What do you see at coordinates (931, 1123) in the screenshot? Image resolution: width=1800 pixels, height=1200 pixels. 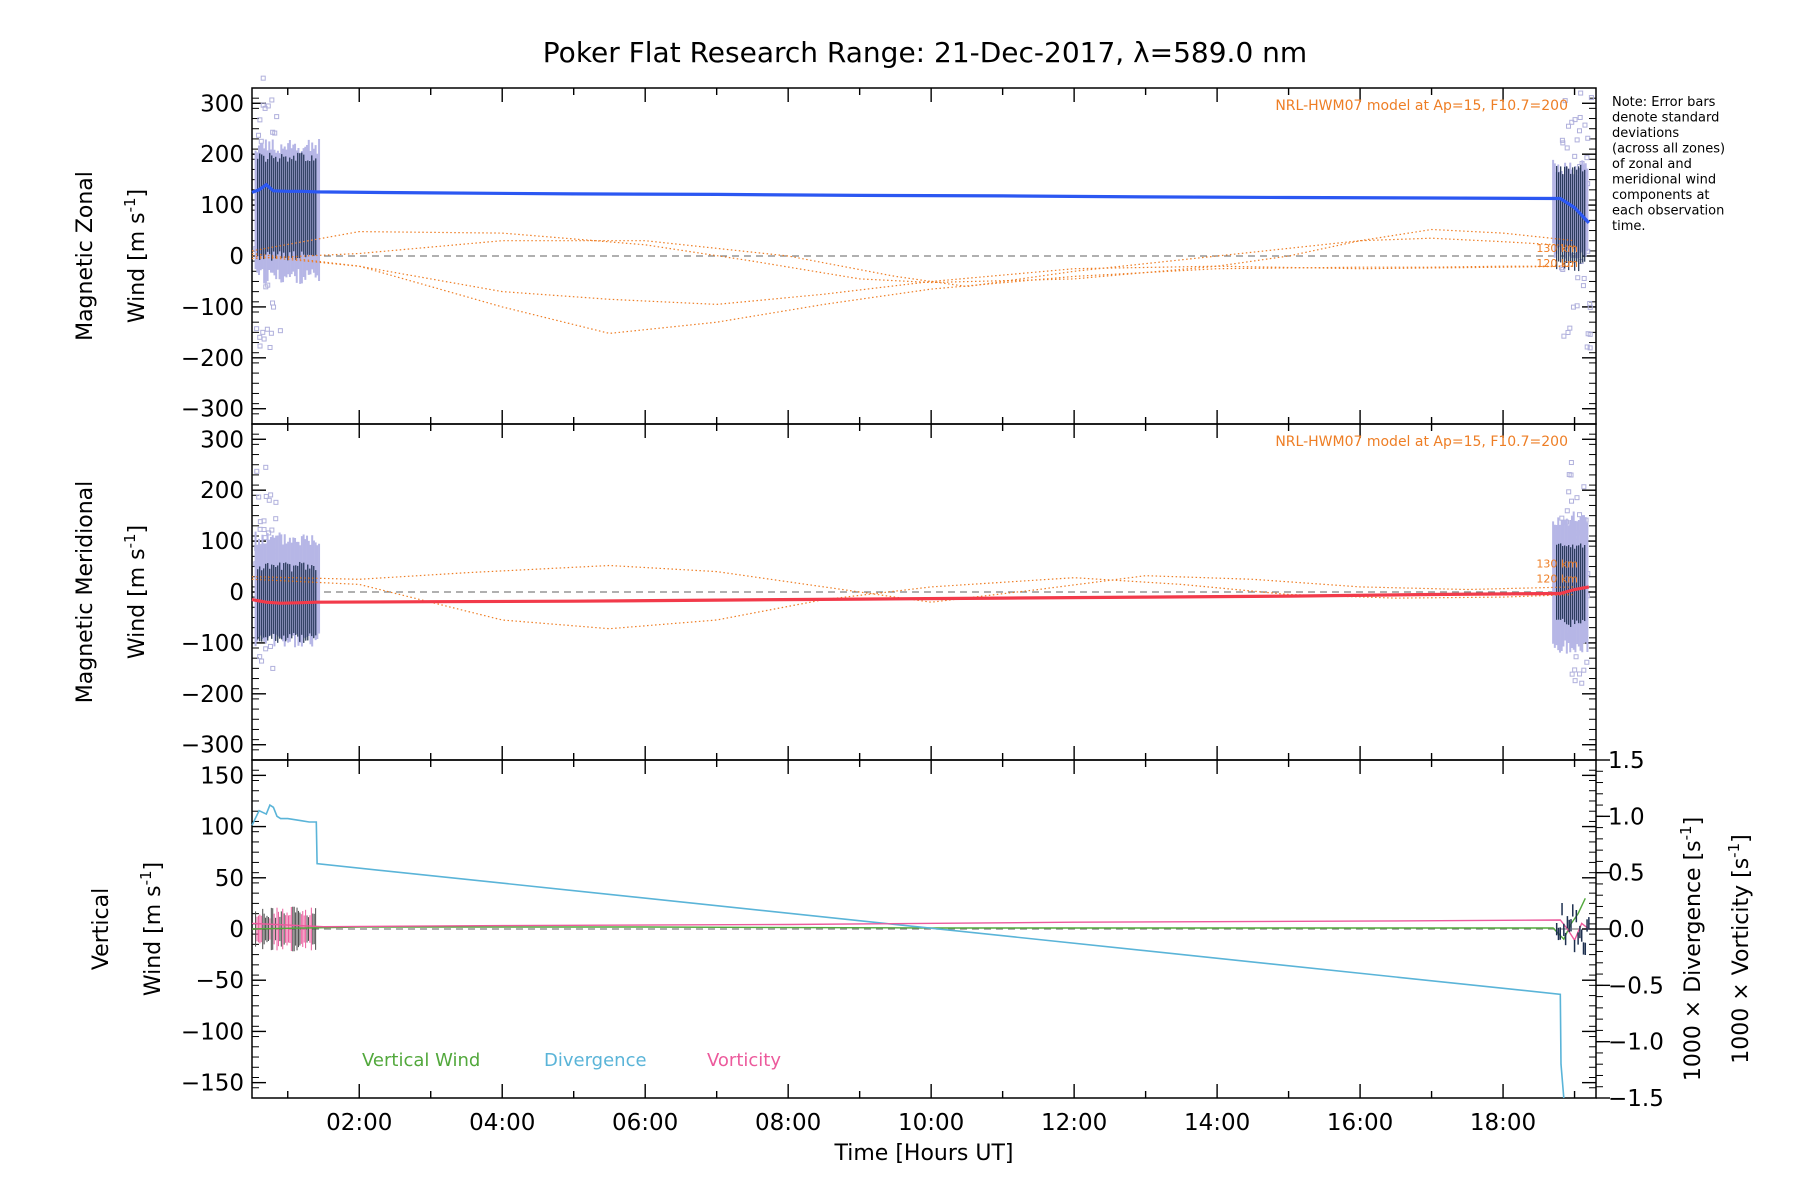 I see `x-tick-label: 10:00` at bounding box center [931, 1123].